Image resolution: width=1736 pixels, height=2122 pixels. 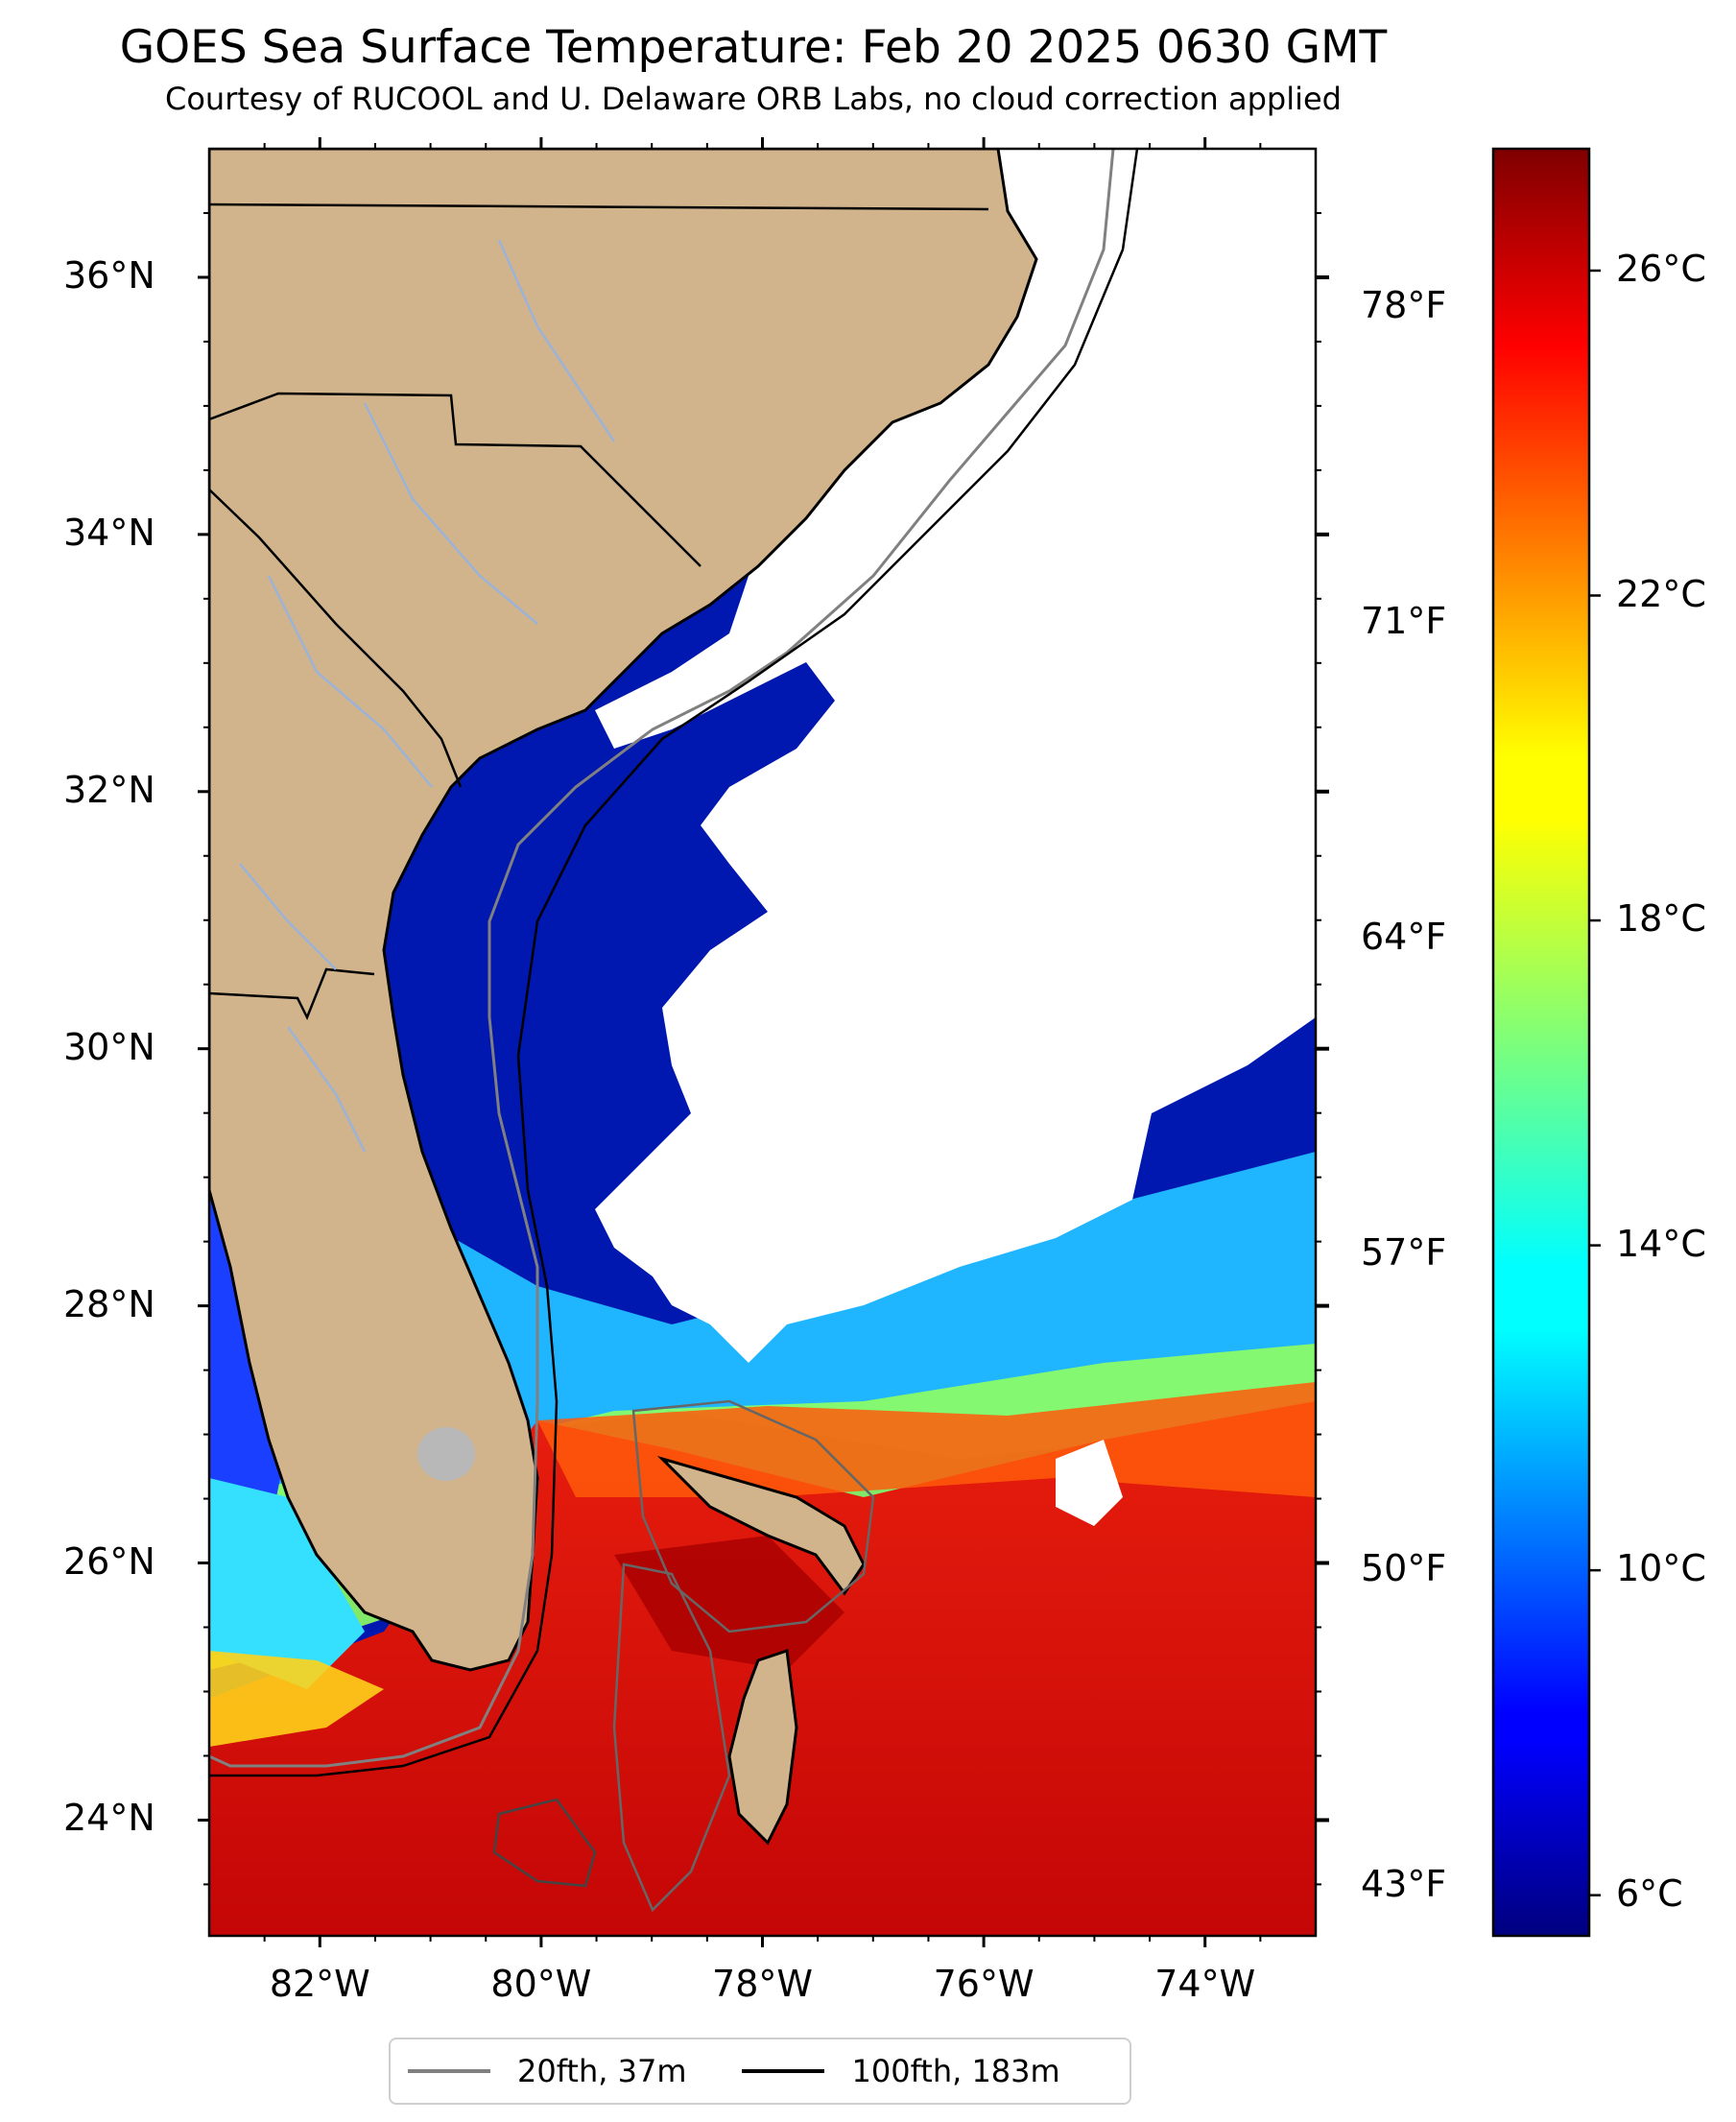 I want to click on legend-label-20fth: 20fth, 37m, so click(x=602, y=2071).